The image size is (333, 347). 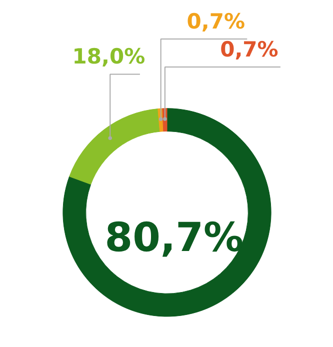 I want to click on data-label: 18,0%, so click(x=109, y=56).